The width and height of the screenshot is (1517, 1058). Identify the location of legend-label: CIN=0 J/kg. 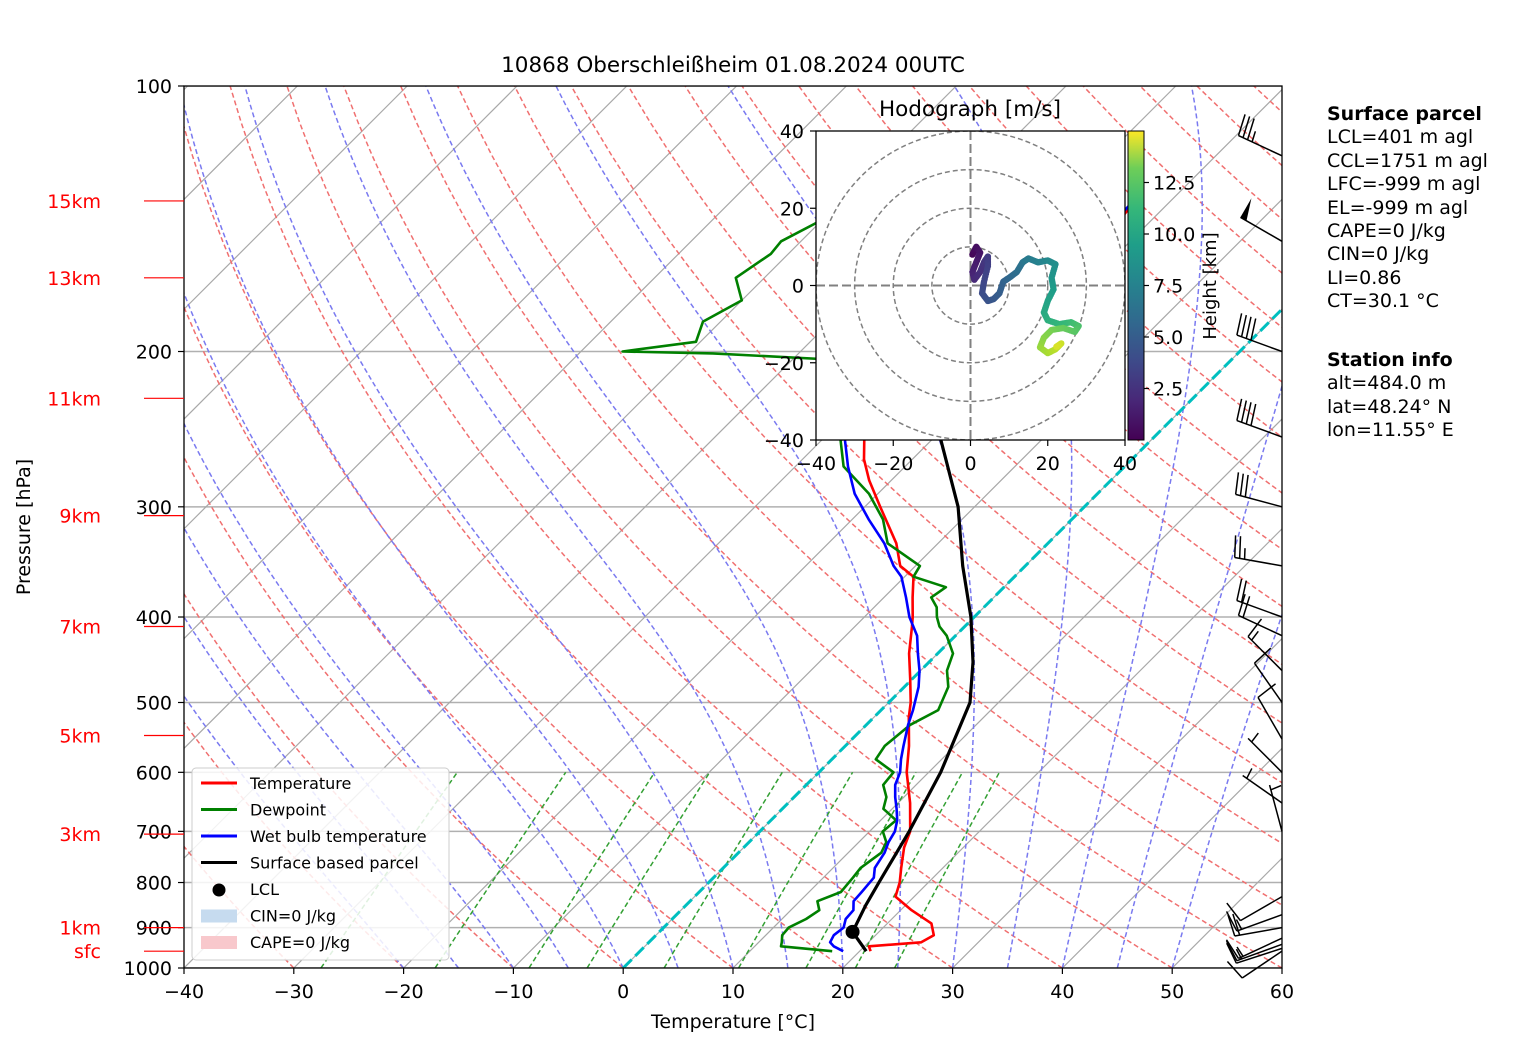
(293, 916).